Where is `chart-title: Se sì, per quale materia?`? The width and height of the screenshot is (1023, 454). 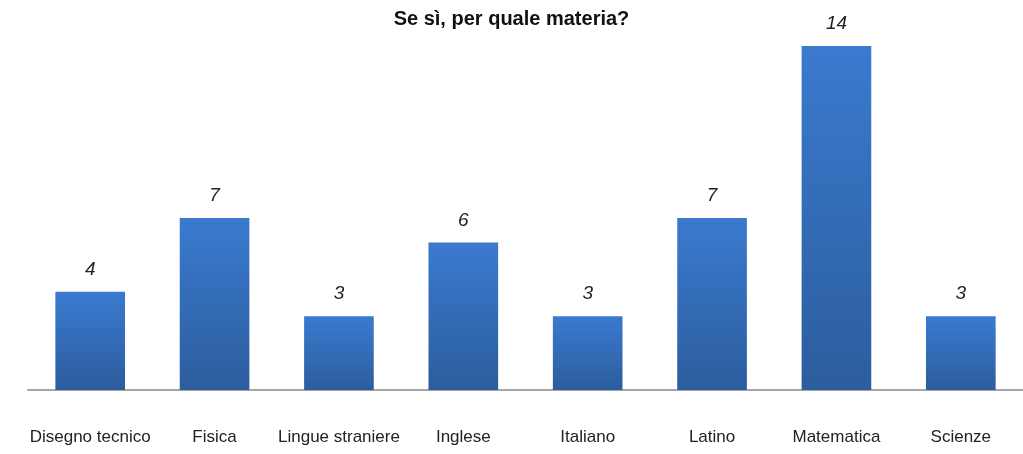 chart-title: Se sì, per quale materia? is located at coordinates (511, 18).